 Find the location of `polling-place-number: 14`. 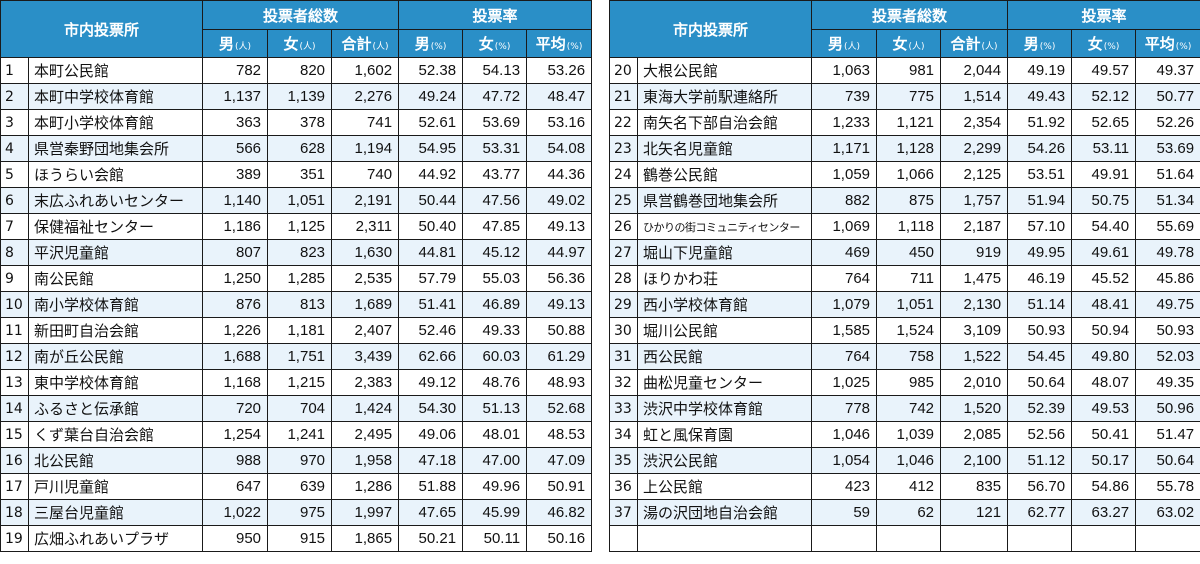

polling-place-number: 14 is located at coordinates (14, 408).